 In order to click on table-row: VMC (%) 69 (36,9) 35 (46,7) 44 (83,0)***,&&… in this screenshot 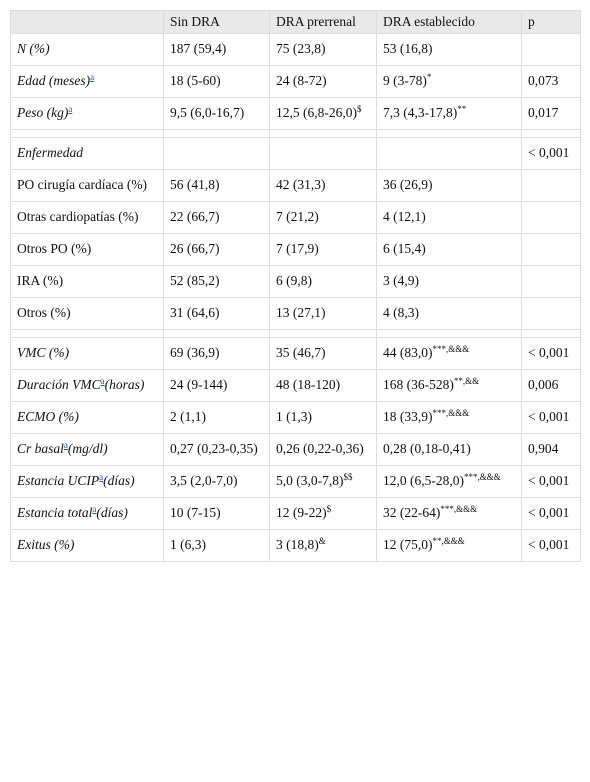, I will do `click(295, 353)`.